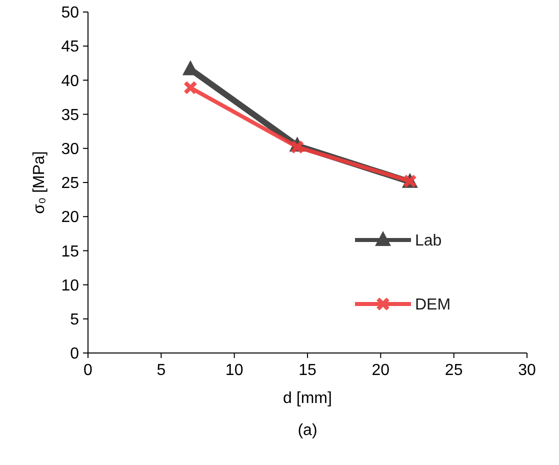  I want to click on y-tick-label: 0, so click(75, 354).